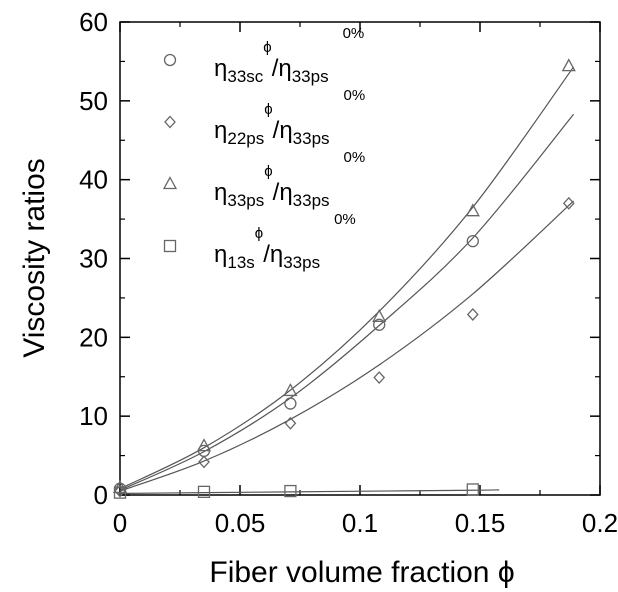 This screenshot has height=592, width=618. I want to click on legend-label-1: η33scϕ/η33ps0%, so click(289, 55).